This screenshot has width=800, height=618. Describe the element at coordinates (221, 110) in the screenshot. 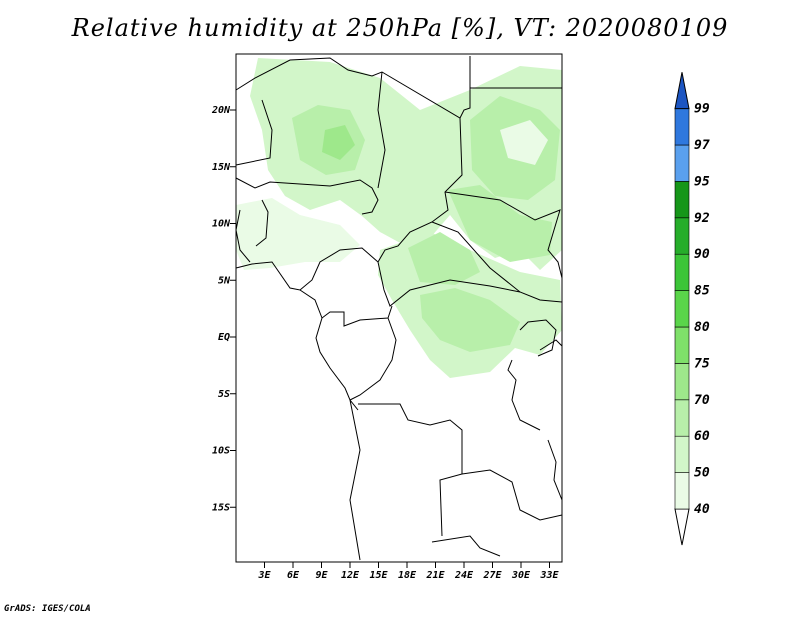

I see `lat-label: 20N` at that location.